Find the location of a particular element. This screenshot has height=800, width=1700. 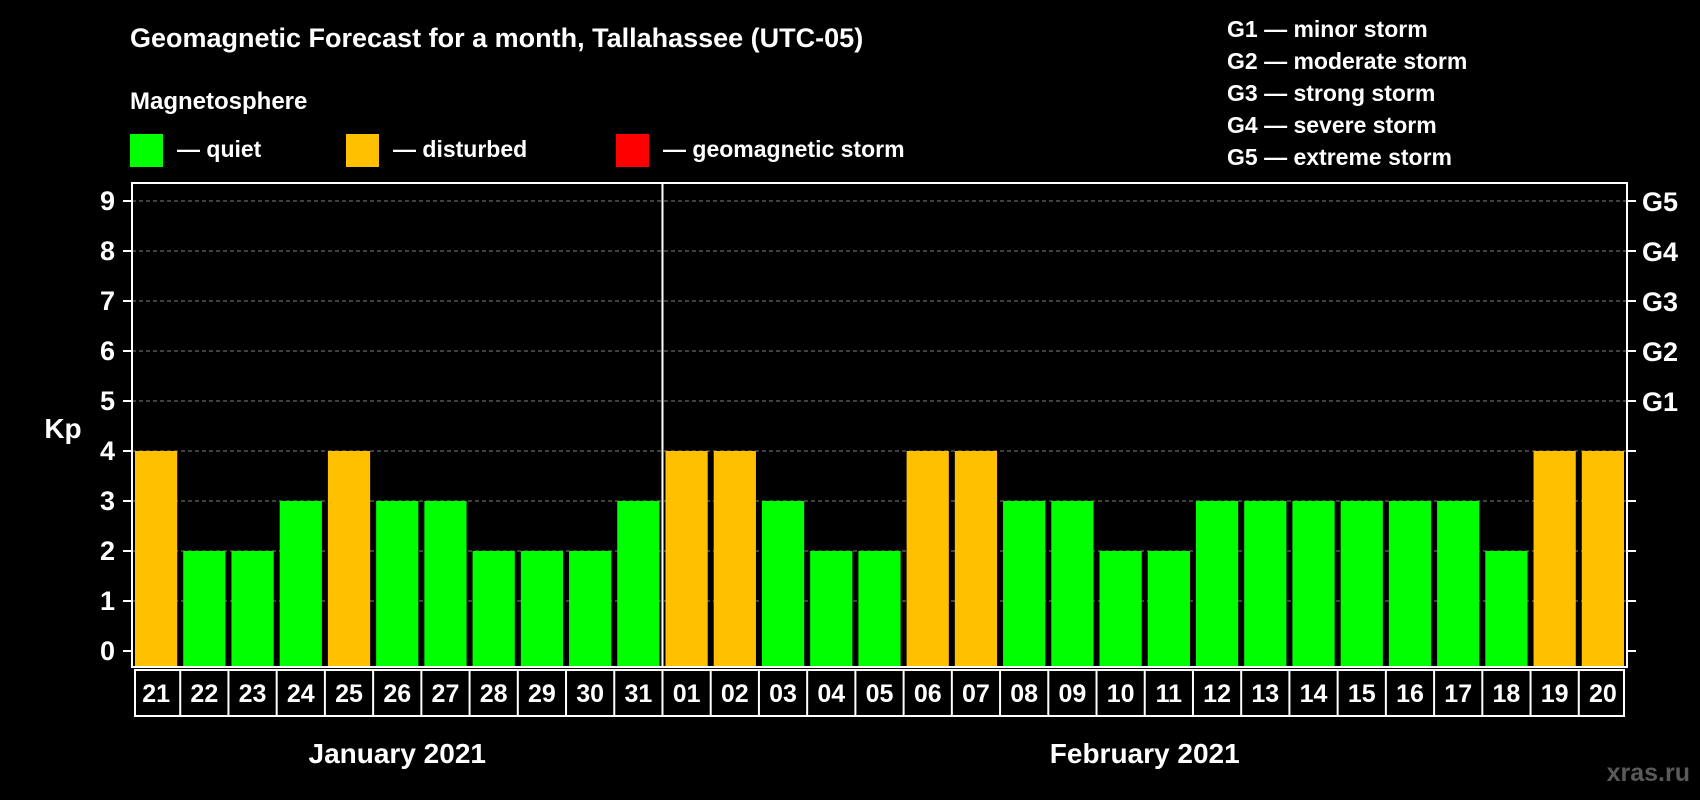

storm-level-label: G1 is located at coordinates (1660, 402).